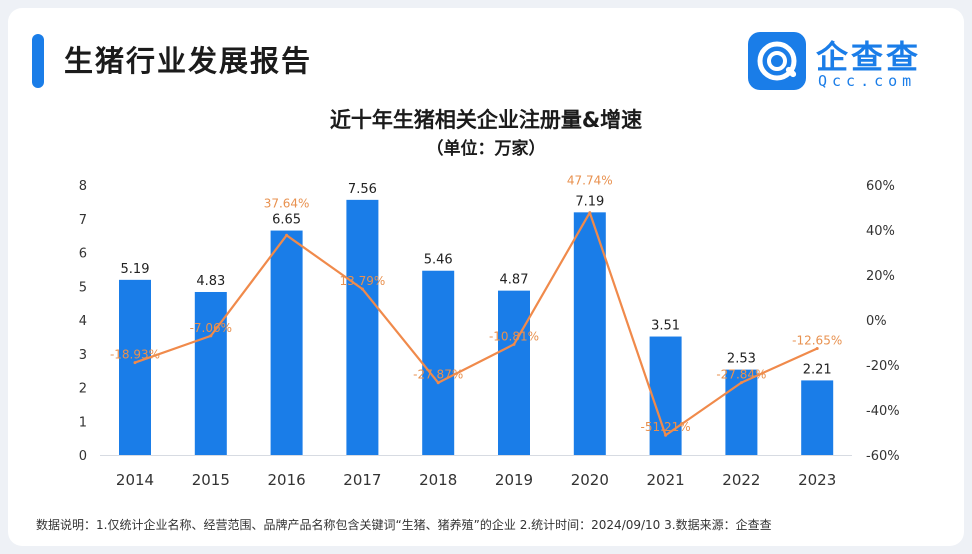 This screenshot has width=972, height=554. Describe the element at coordinates (286, 220) in the screenshot. I see `bar-value-label: 6.65` at that location.